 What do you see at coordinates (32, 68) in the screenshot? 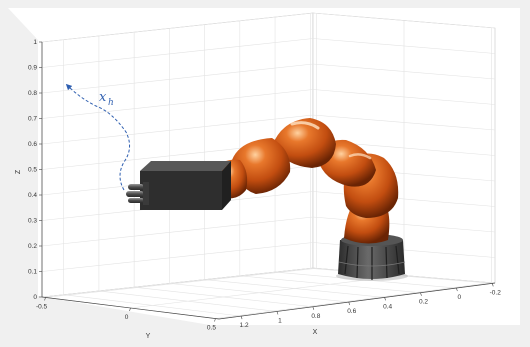
I see `z-tick-label: 0.9` at bounding box center [32, 68].